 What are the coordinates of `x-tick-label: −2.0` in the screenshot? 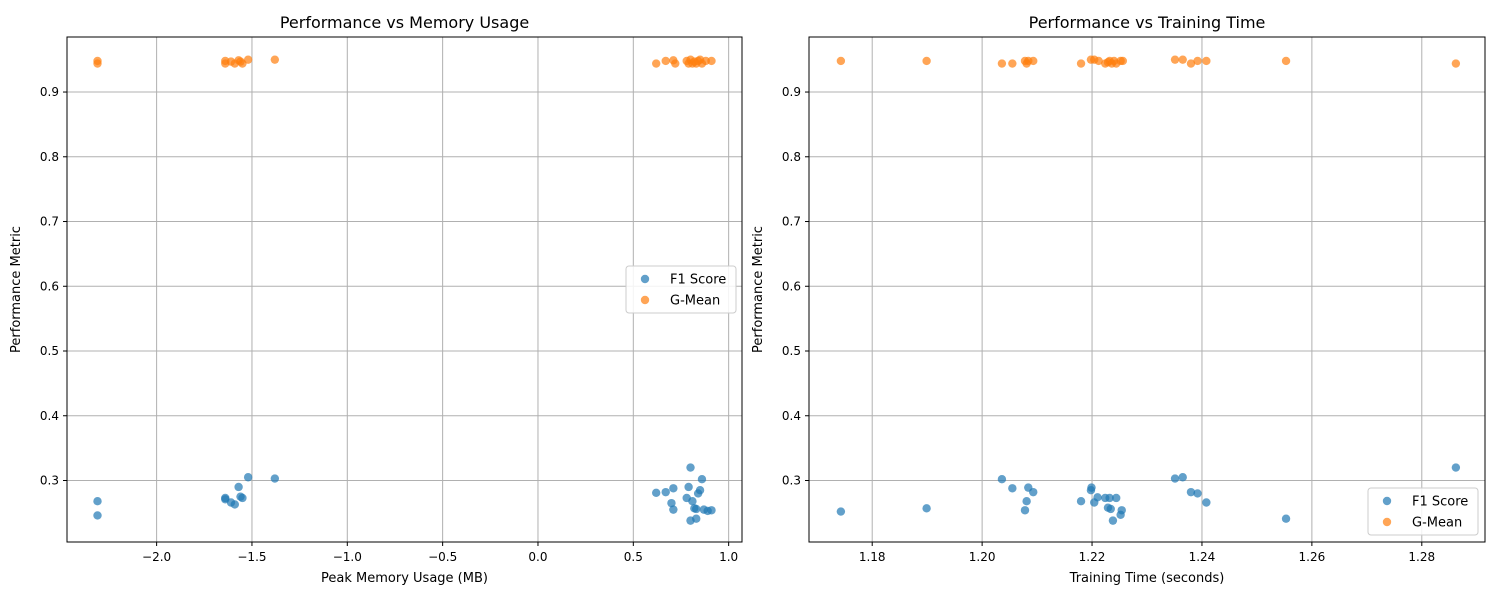 It's located at (156, 557).